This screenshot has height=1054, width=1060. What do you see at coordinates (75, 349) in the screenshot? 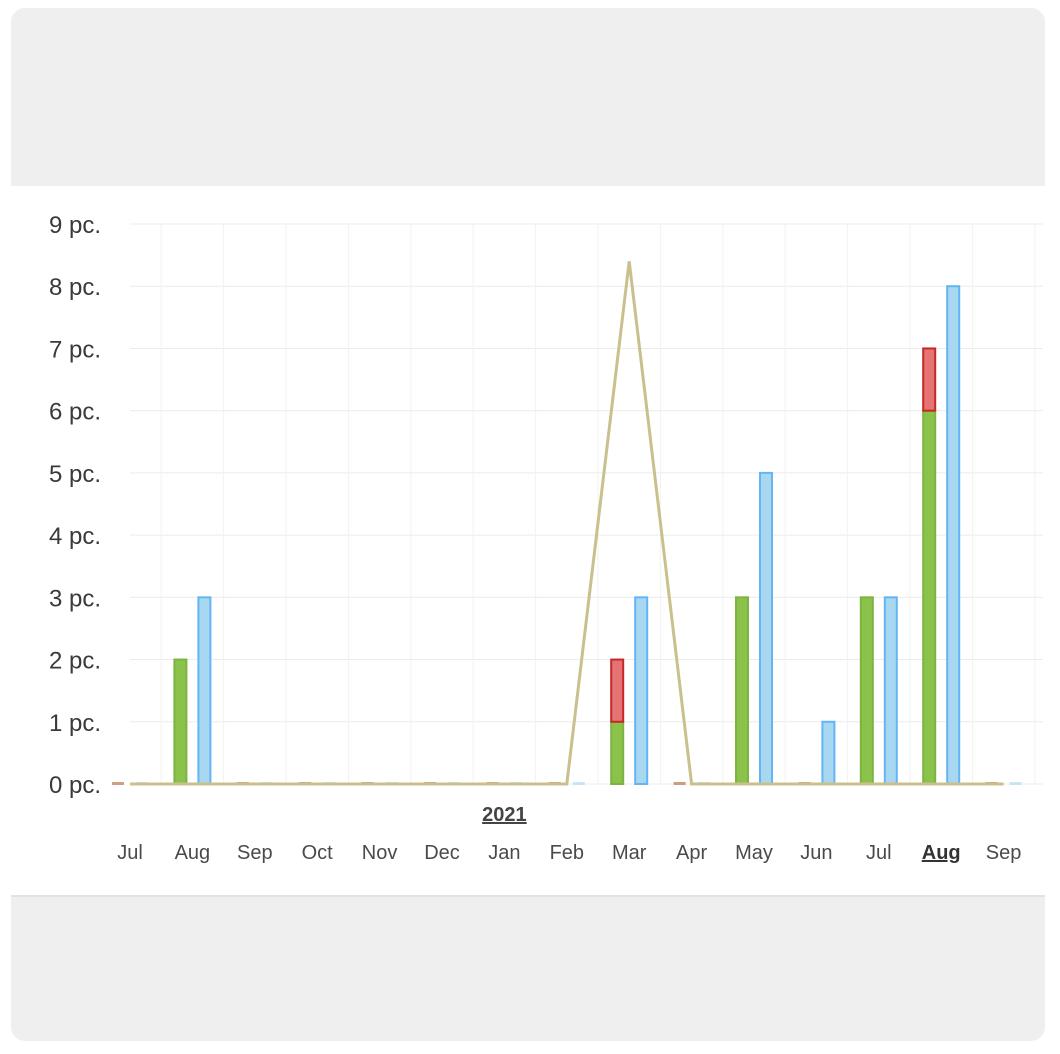
I see `y-tick-label: 7 pc.` at bounding box center [75, 349].